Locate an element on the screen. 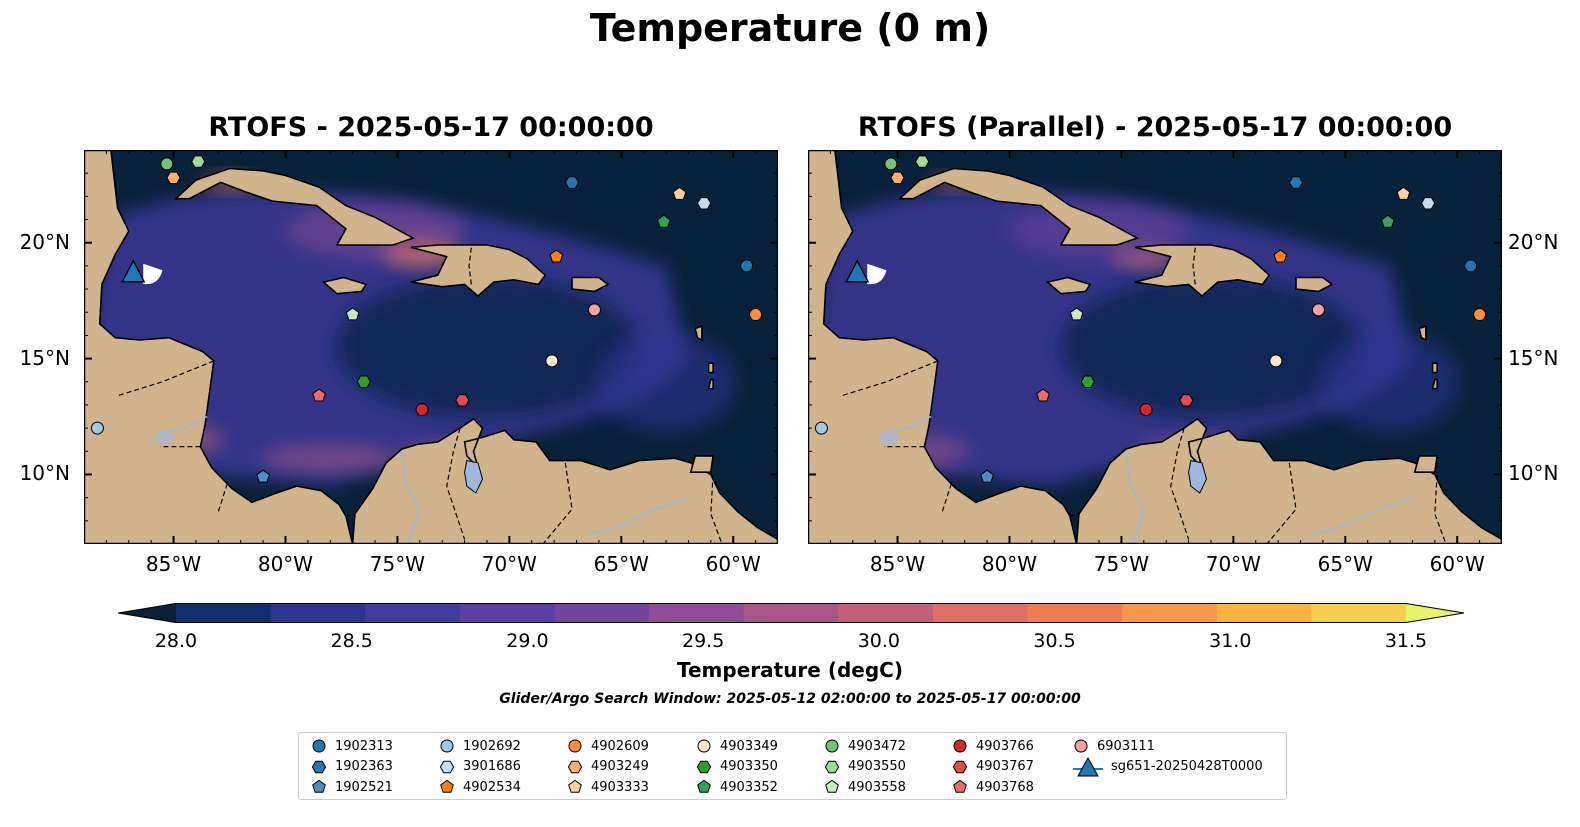 This screenshot has width=1580, height=827. x-tick-label: 80°W is located at coordinates (285, 564).